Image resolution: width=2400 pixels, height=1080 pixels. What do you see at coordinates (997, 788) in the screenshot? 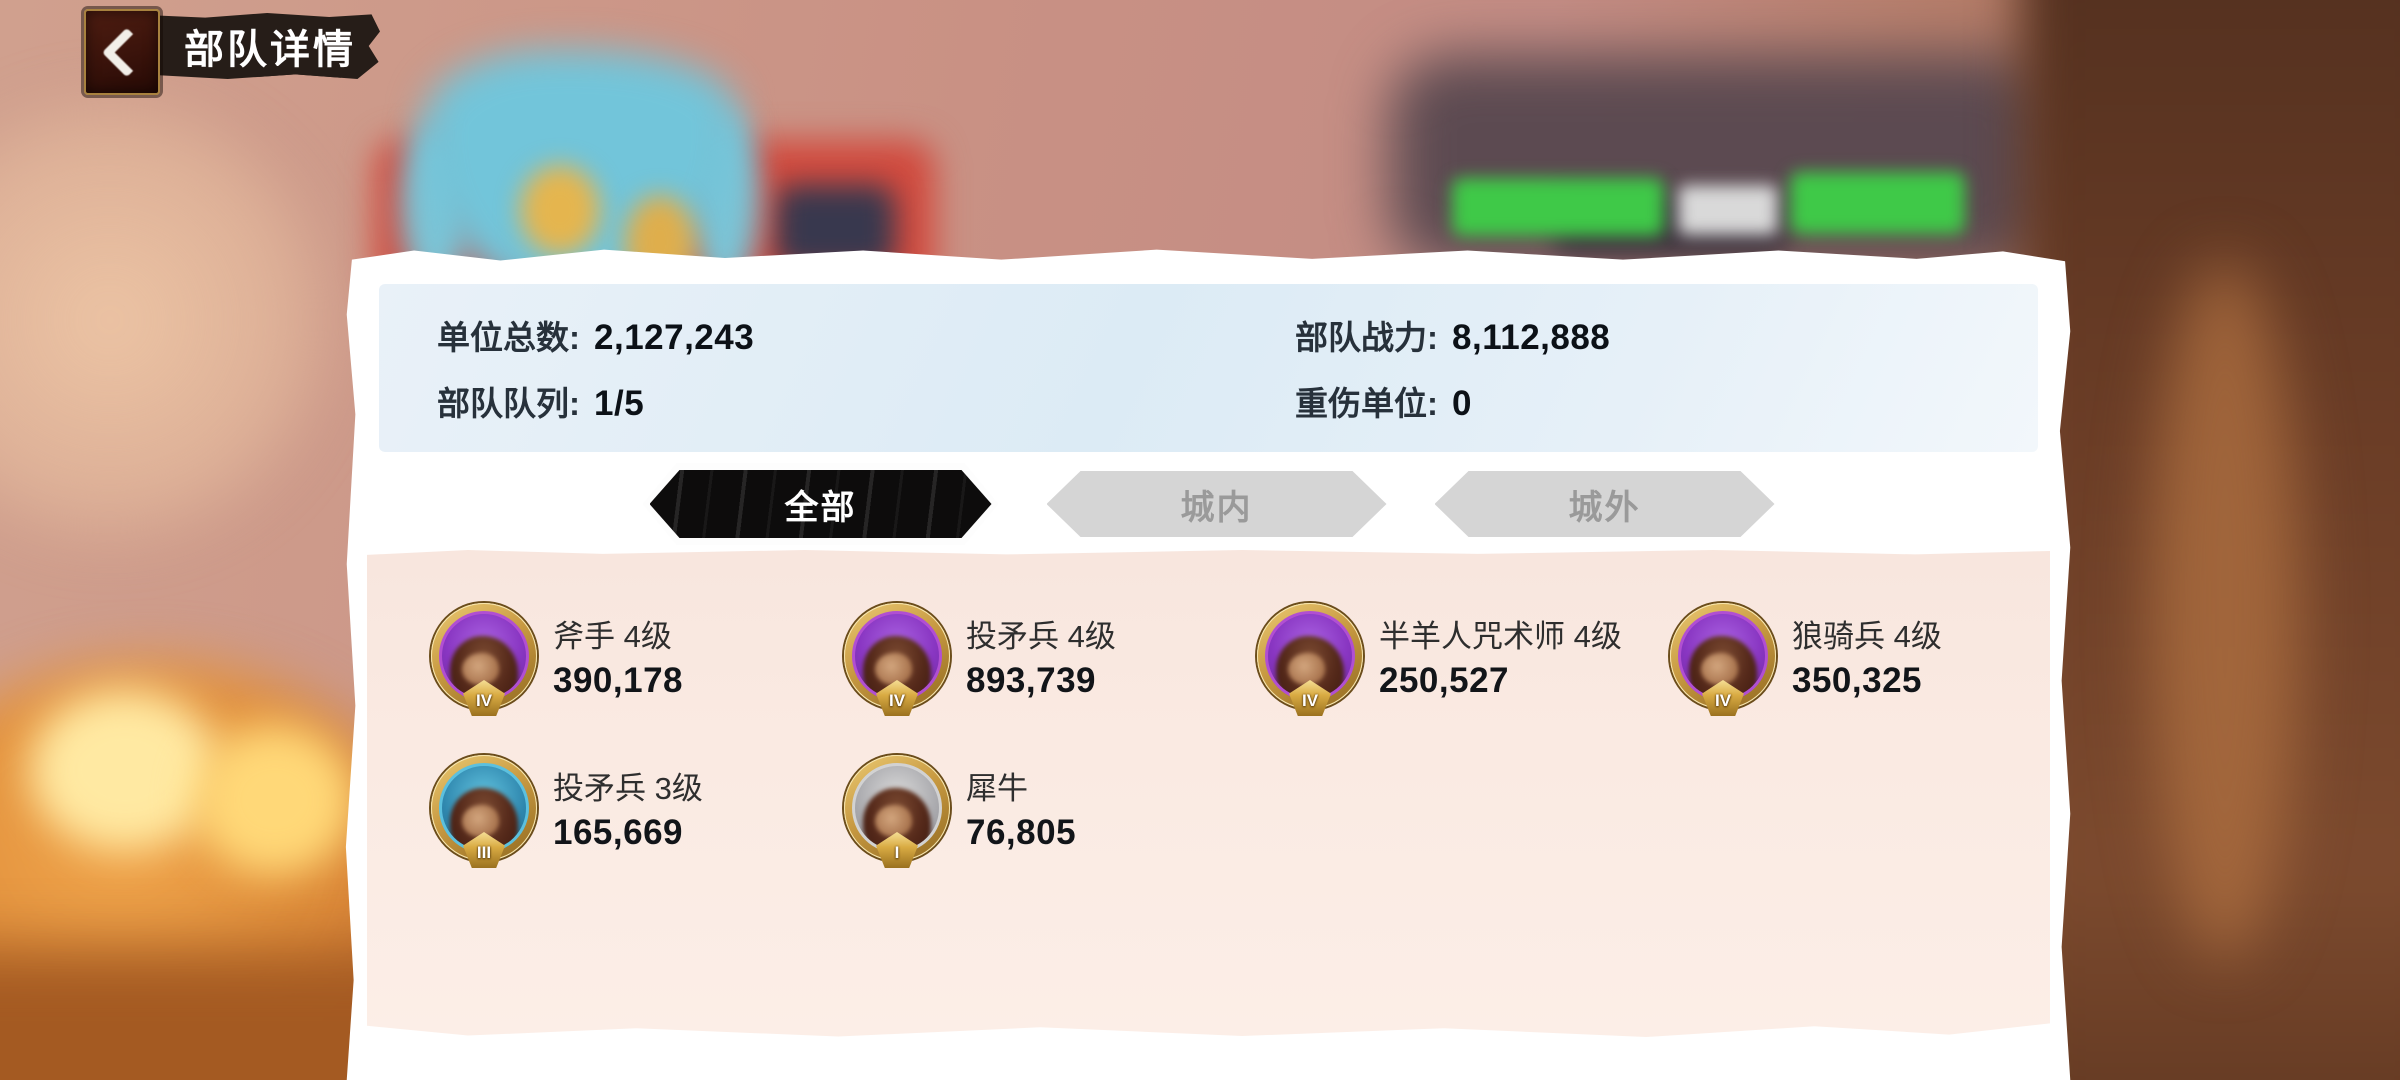
I see `unit-name: 犀牛` at bounding box center [997, 788].